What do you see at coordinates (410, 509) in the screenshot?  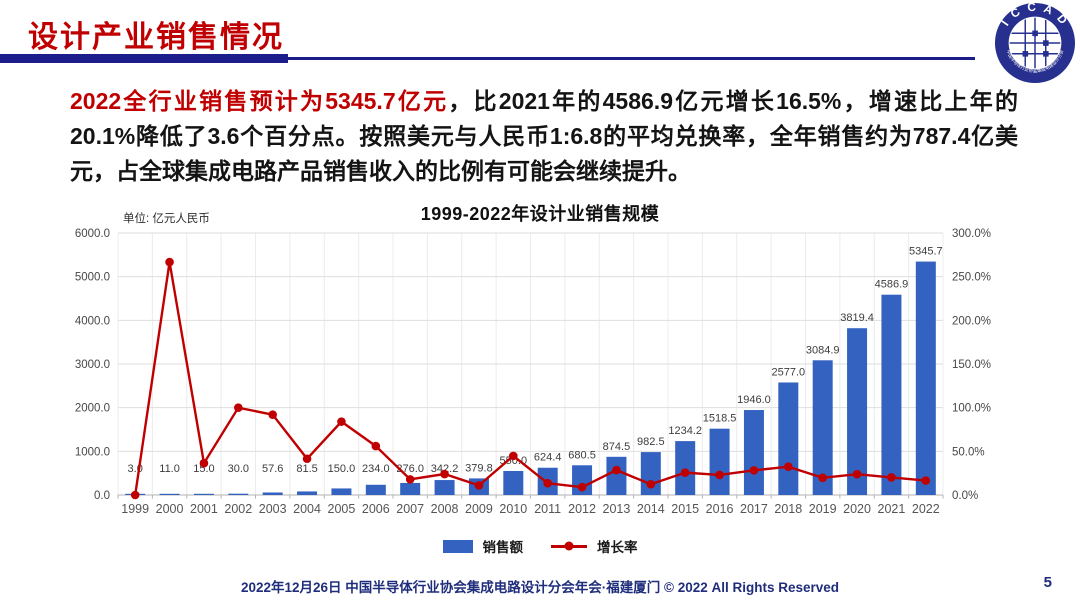 I see `svg-text: 2007` at bounding box center [410, 509].